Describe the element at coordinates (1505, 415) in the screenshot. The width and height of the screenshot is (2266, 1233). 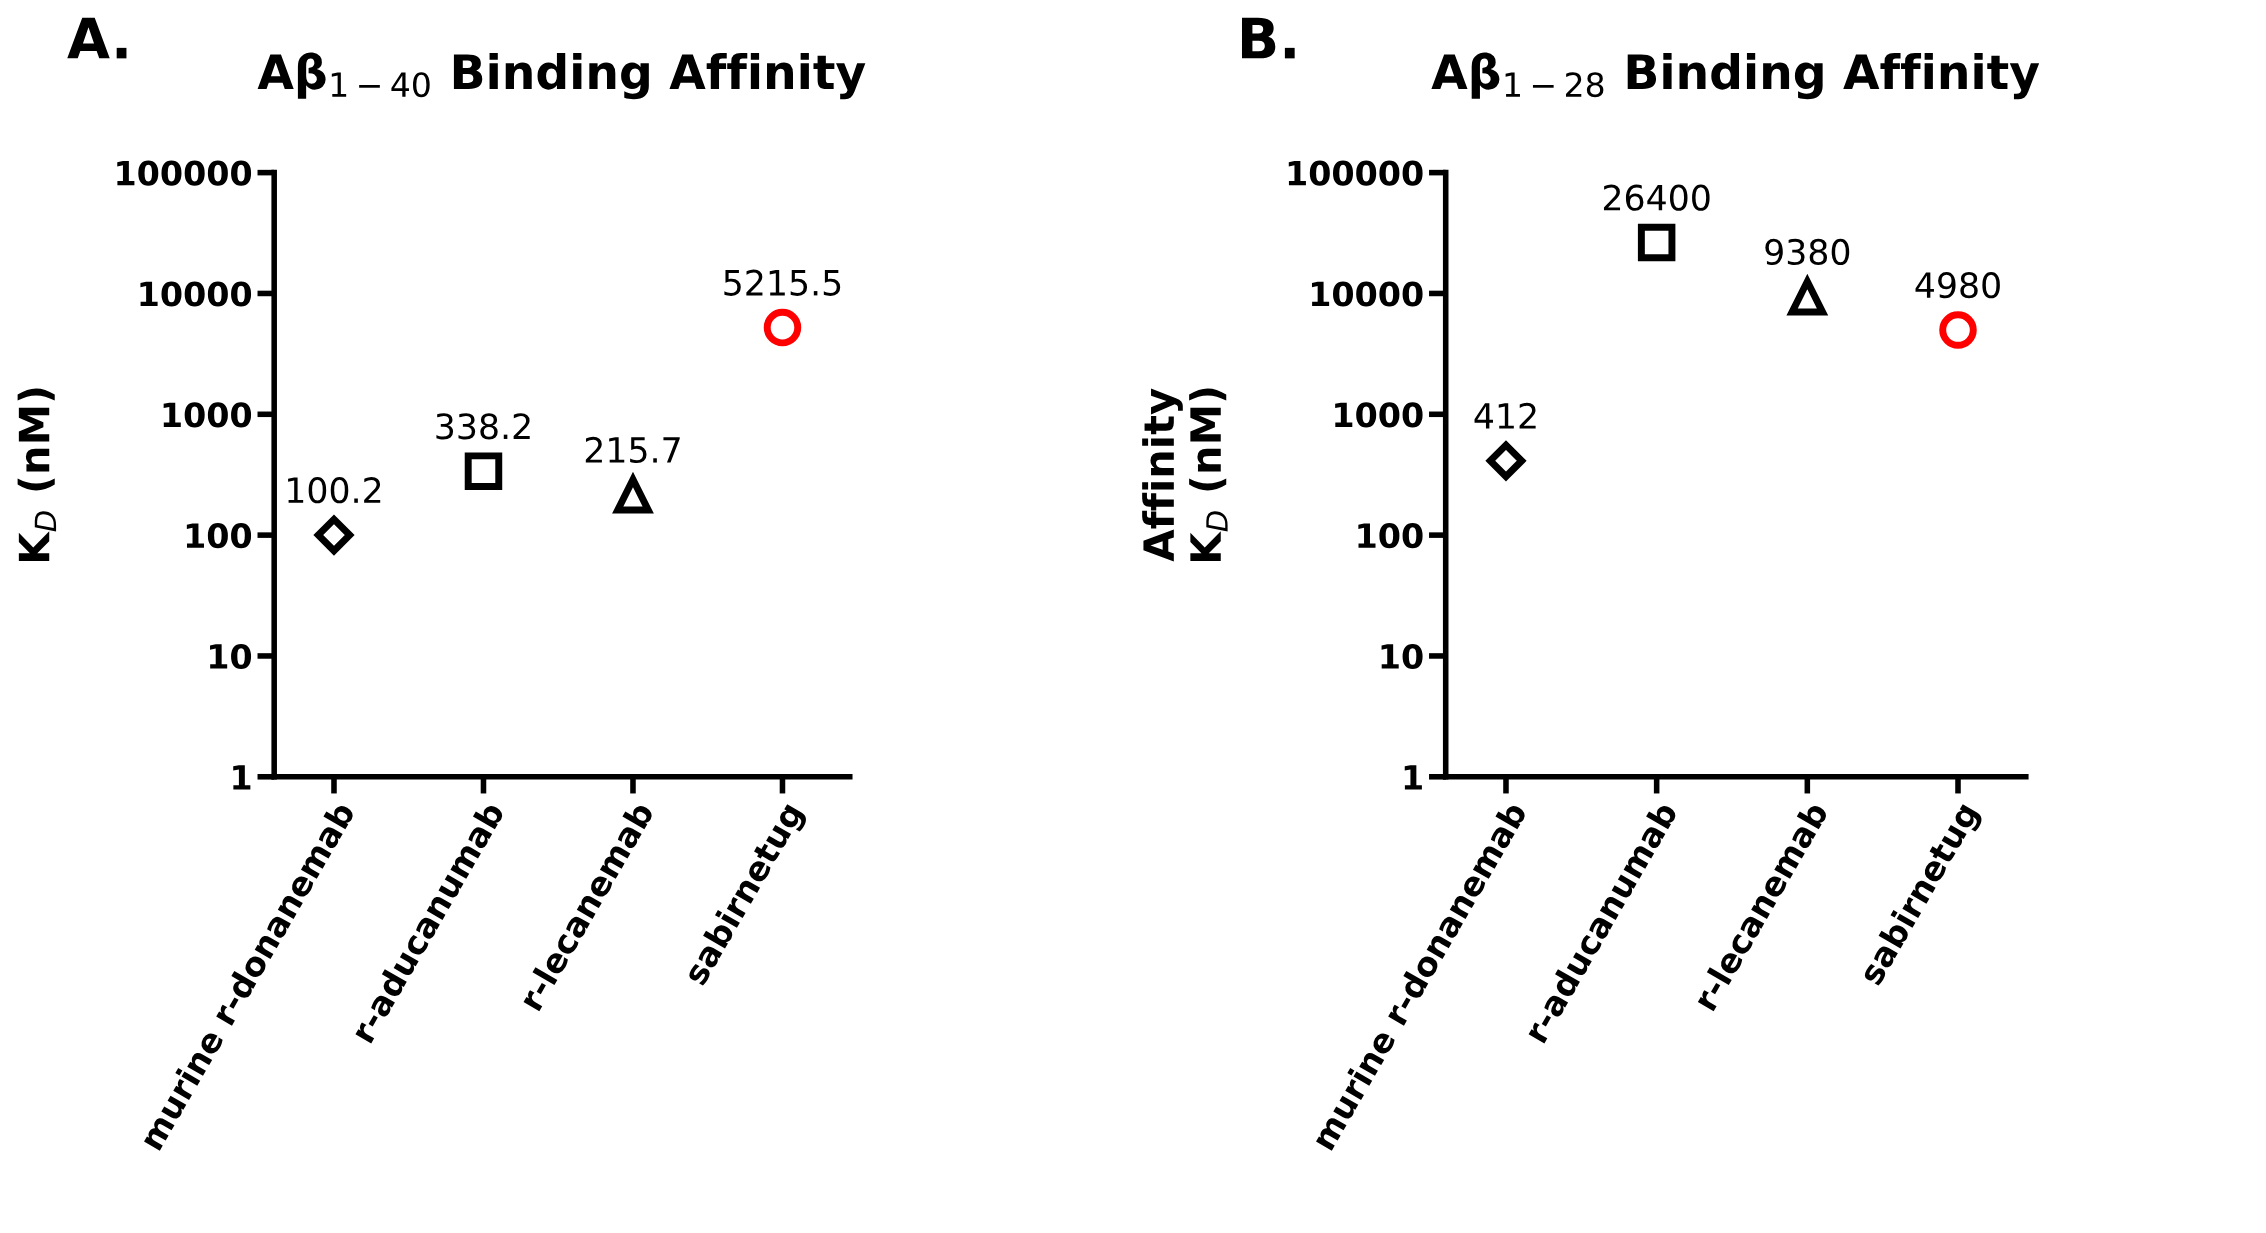
I see `data-label: 412` at that location.